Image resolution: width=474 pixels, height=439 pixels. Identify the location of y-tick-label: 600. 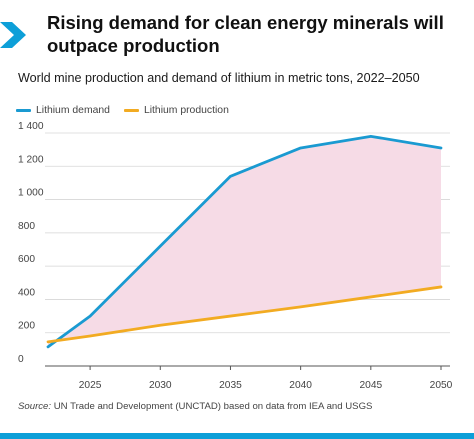
(26, 259).